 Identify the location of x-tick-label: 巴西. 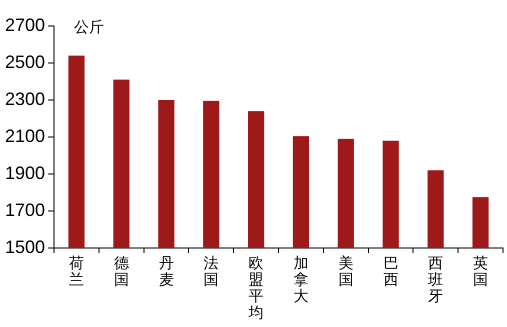
(390, 271).